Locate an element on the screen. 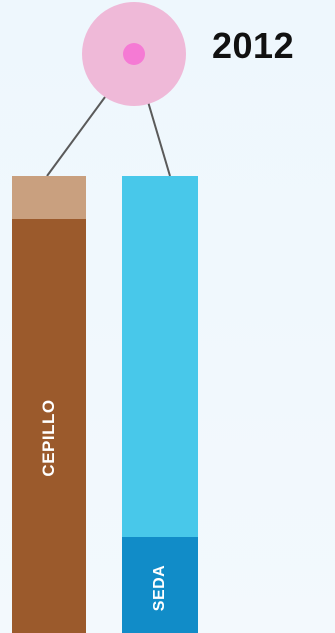  year-label: 2012 is located at coordinates (253, 45).